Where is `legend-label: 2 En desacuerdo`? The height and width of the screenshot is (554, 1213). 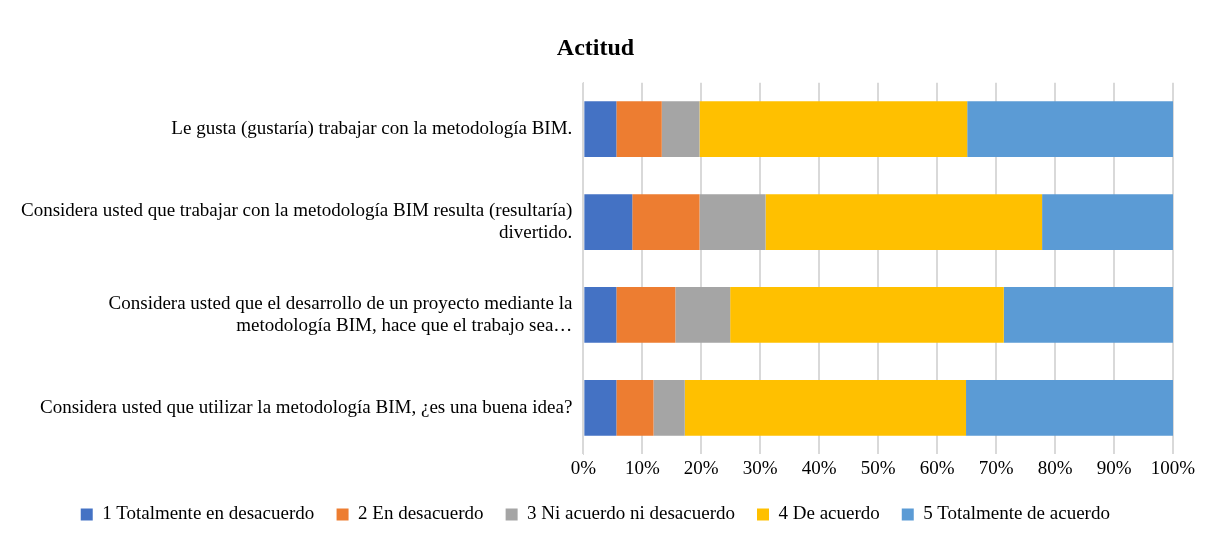 legend-label: 2 En desacuerdo is located at coordinates (421, 513).